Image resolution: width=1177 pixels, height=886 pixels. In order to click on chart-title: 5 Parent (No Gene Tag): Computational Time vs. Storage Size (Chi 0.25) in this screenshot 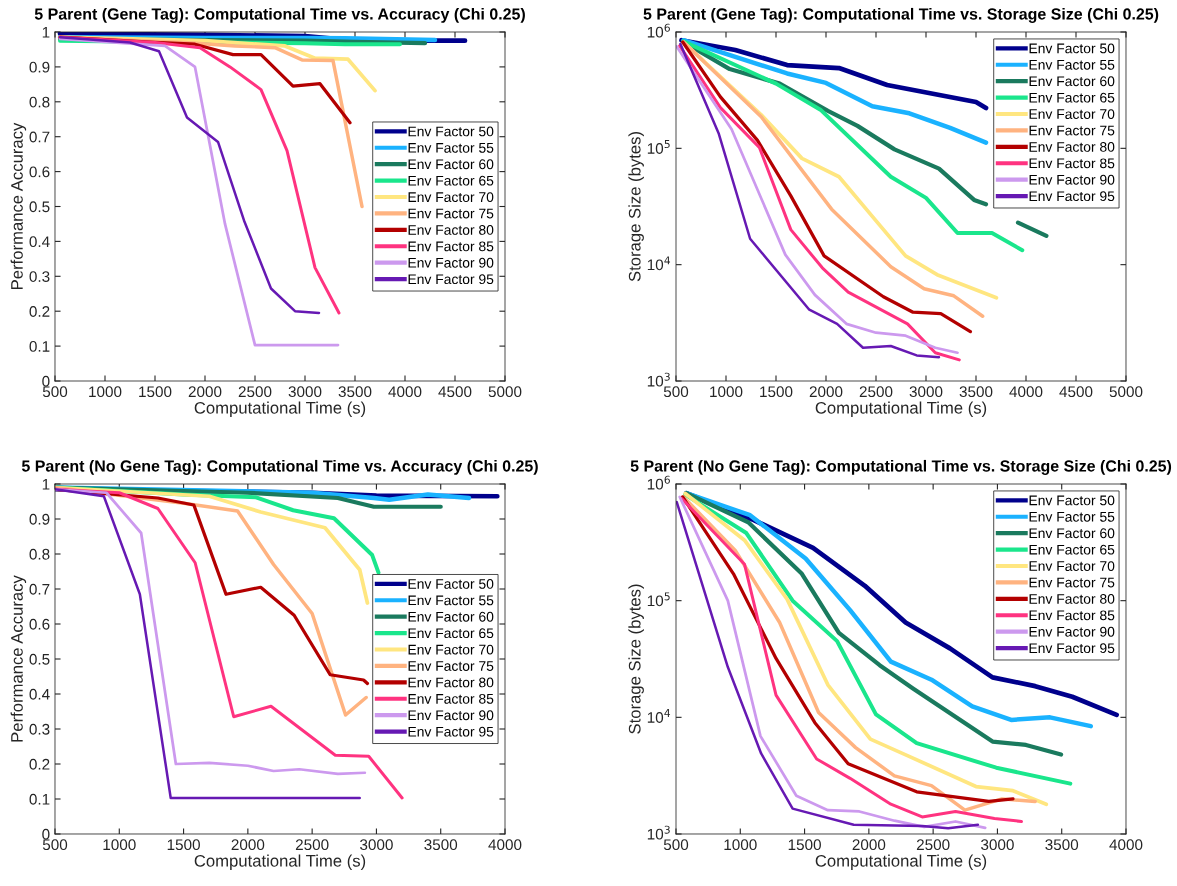, I will do `click(901, 467)`.